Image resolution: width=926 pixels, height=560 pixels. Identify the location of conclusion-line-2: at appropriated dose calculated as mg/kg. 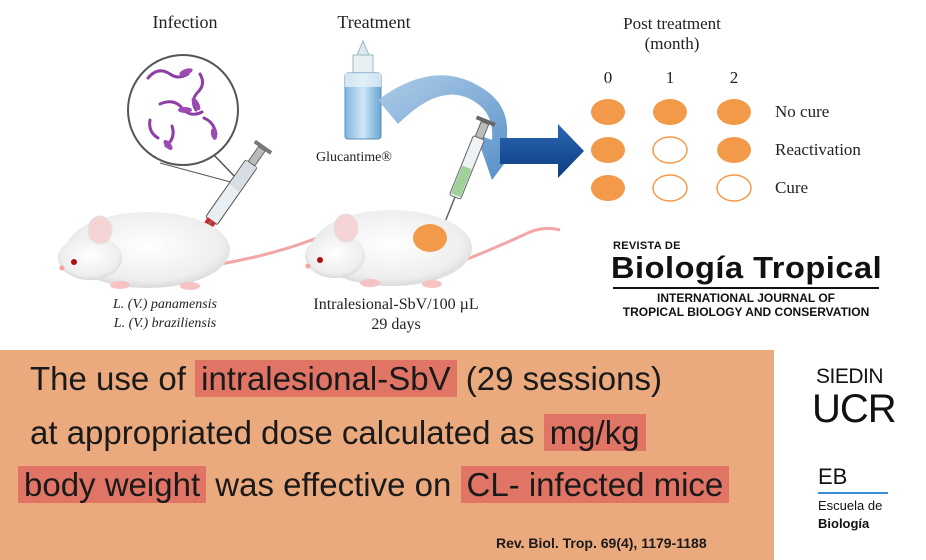
(338, 433).